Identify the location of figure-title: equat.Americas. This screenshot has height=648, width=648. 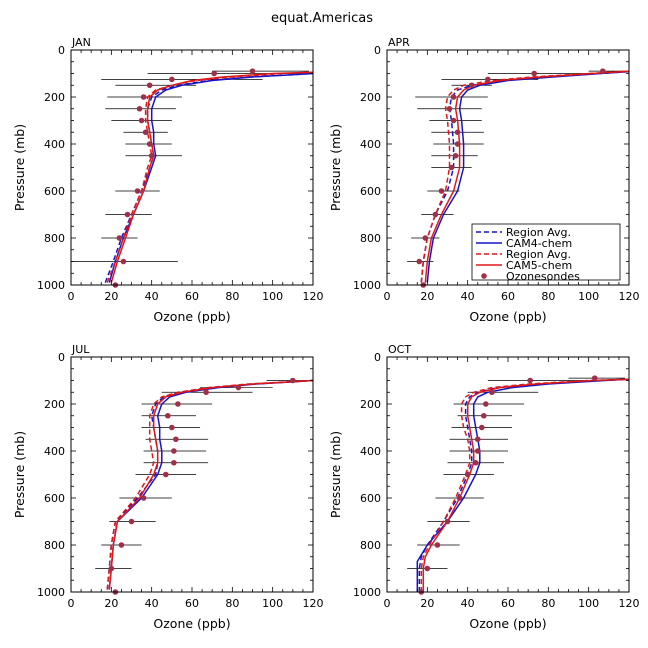
(322, 18).